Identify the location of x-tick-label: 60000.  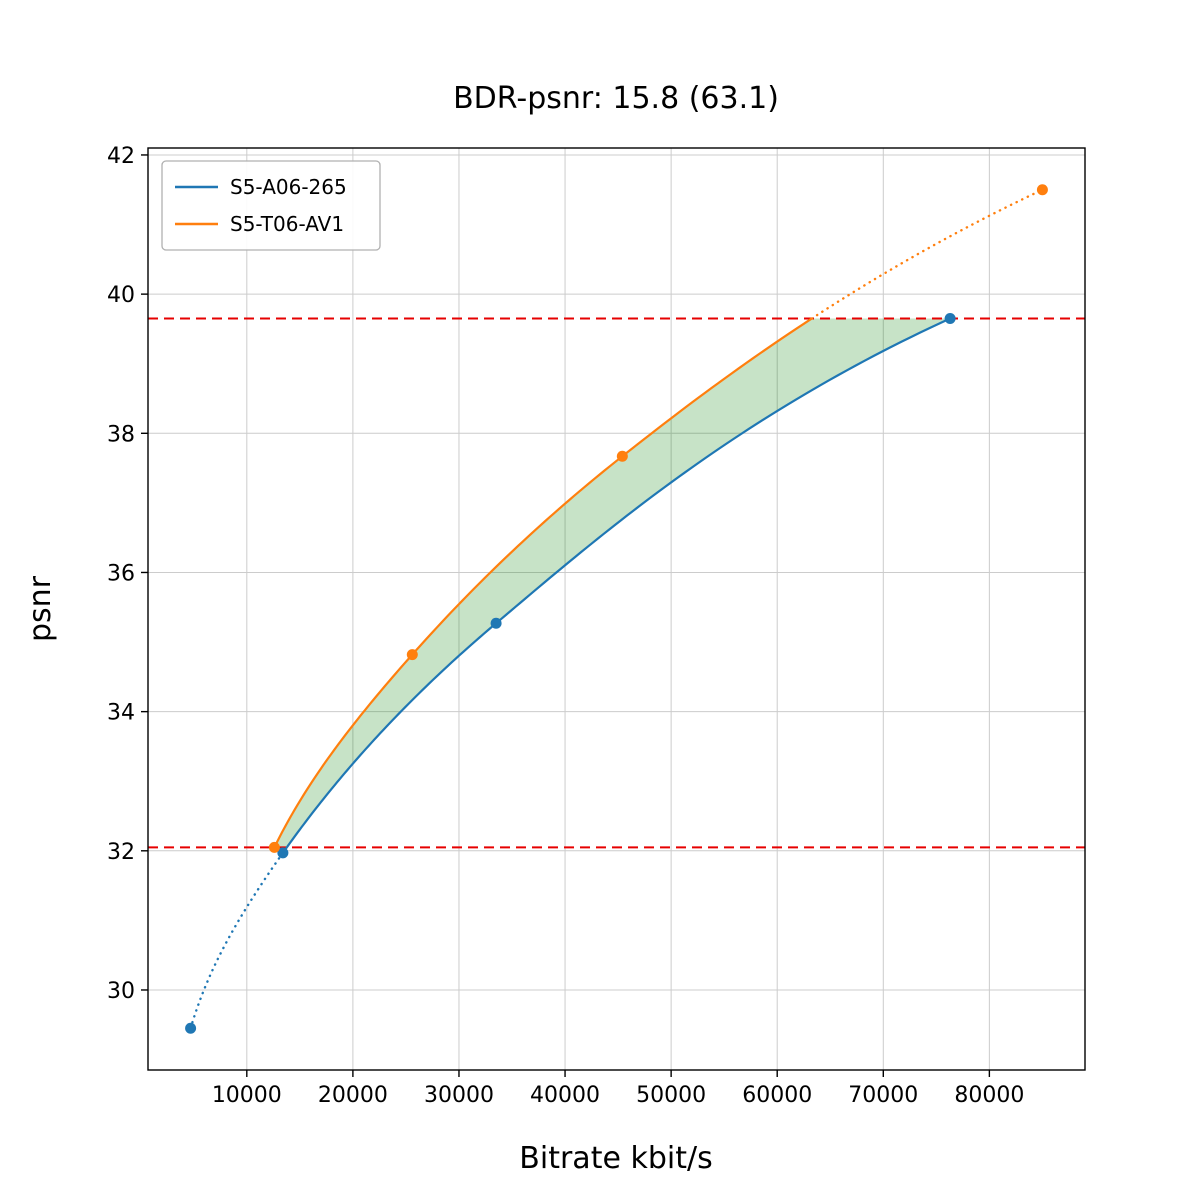
(777, 1095).